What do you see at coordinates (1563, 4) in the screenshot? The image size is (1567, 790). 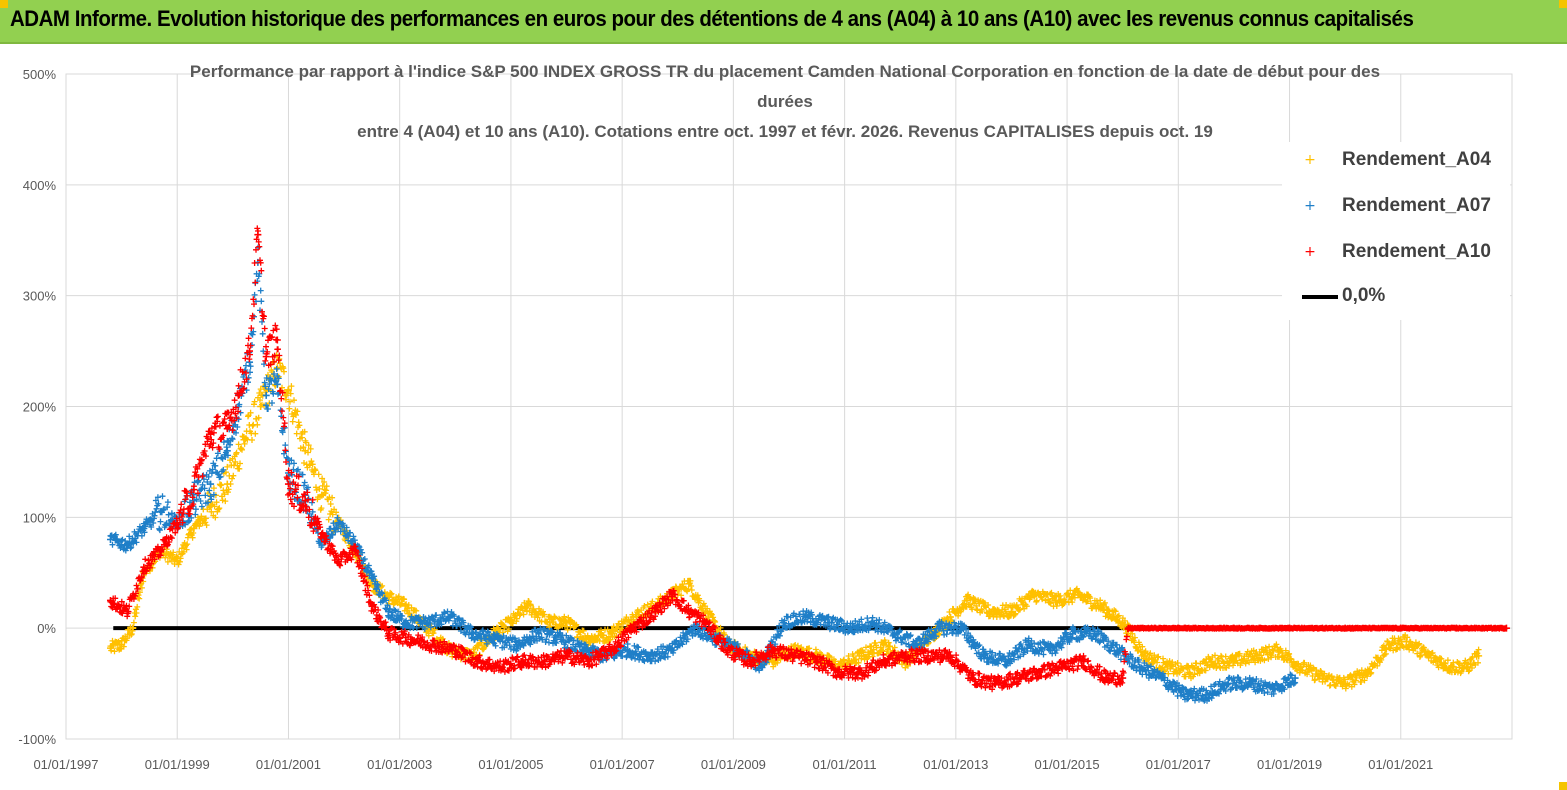 I see `corner-marker-top-right` at bounding box center [1563, 4].